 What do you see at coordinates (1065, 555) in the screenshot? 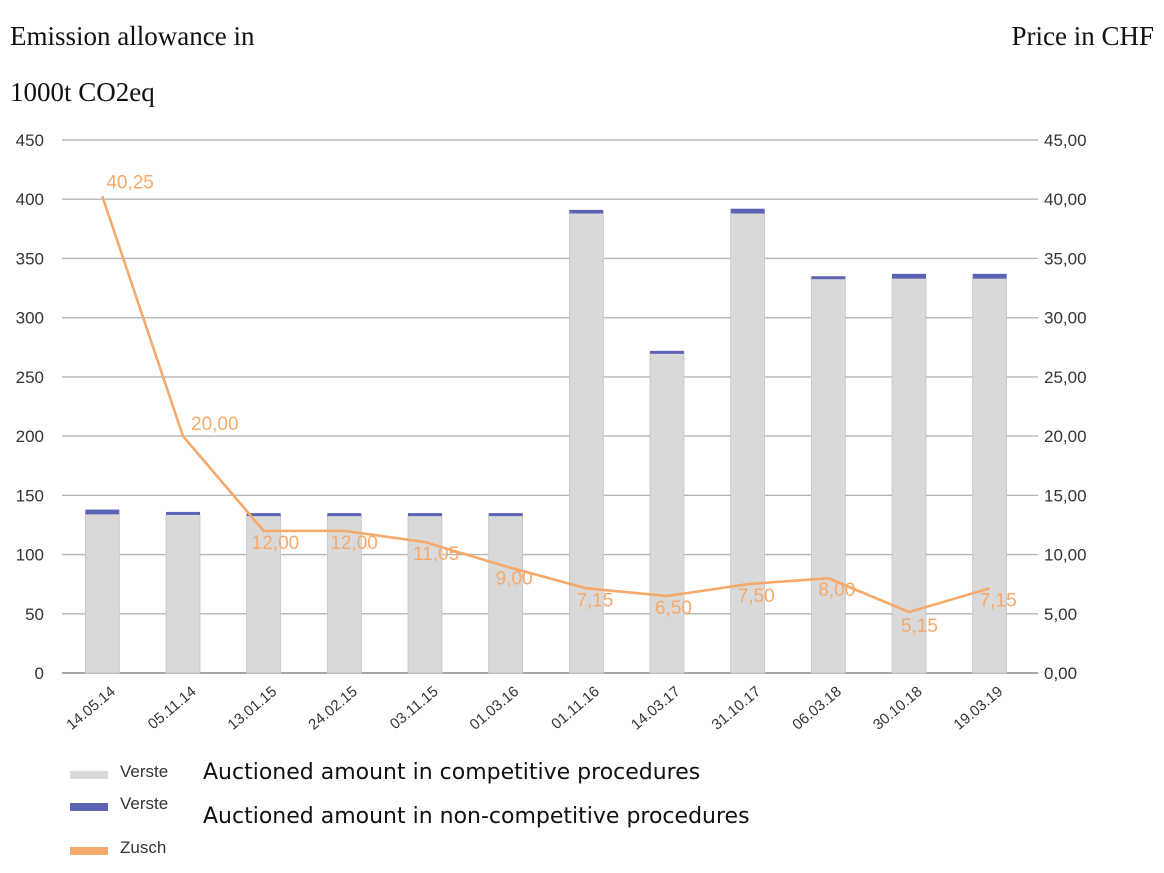
I see `y-right-tick-label: 10,00` at bounding box center [1065, 555].